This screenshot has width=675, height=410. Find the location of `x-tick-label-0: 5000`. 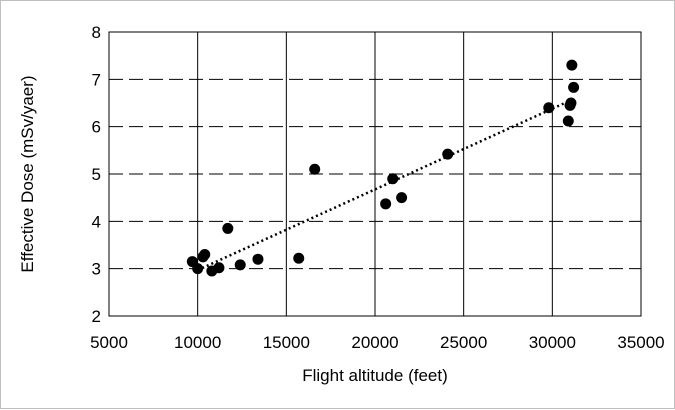

x-tick-label-0: 5000 is located at coordinates (109, 342).